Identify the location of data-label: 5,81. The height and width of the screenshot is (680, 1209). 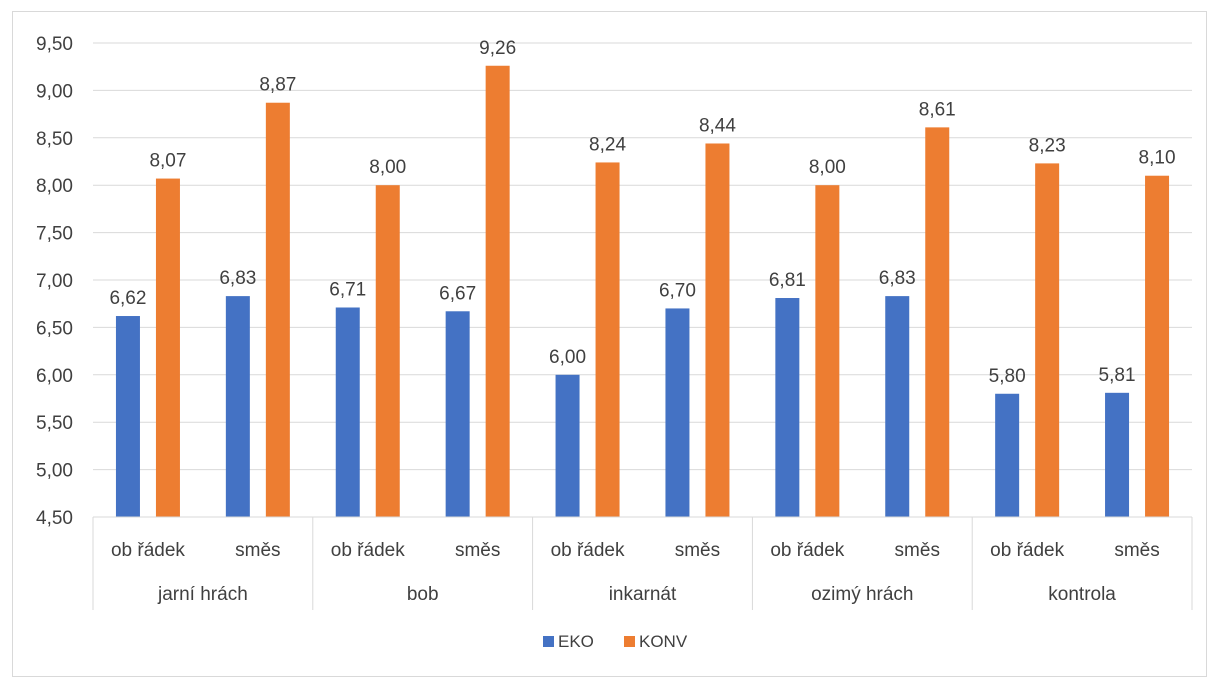
(1117, 375).